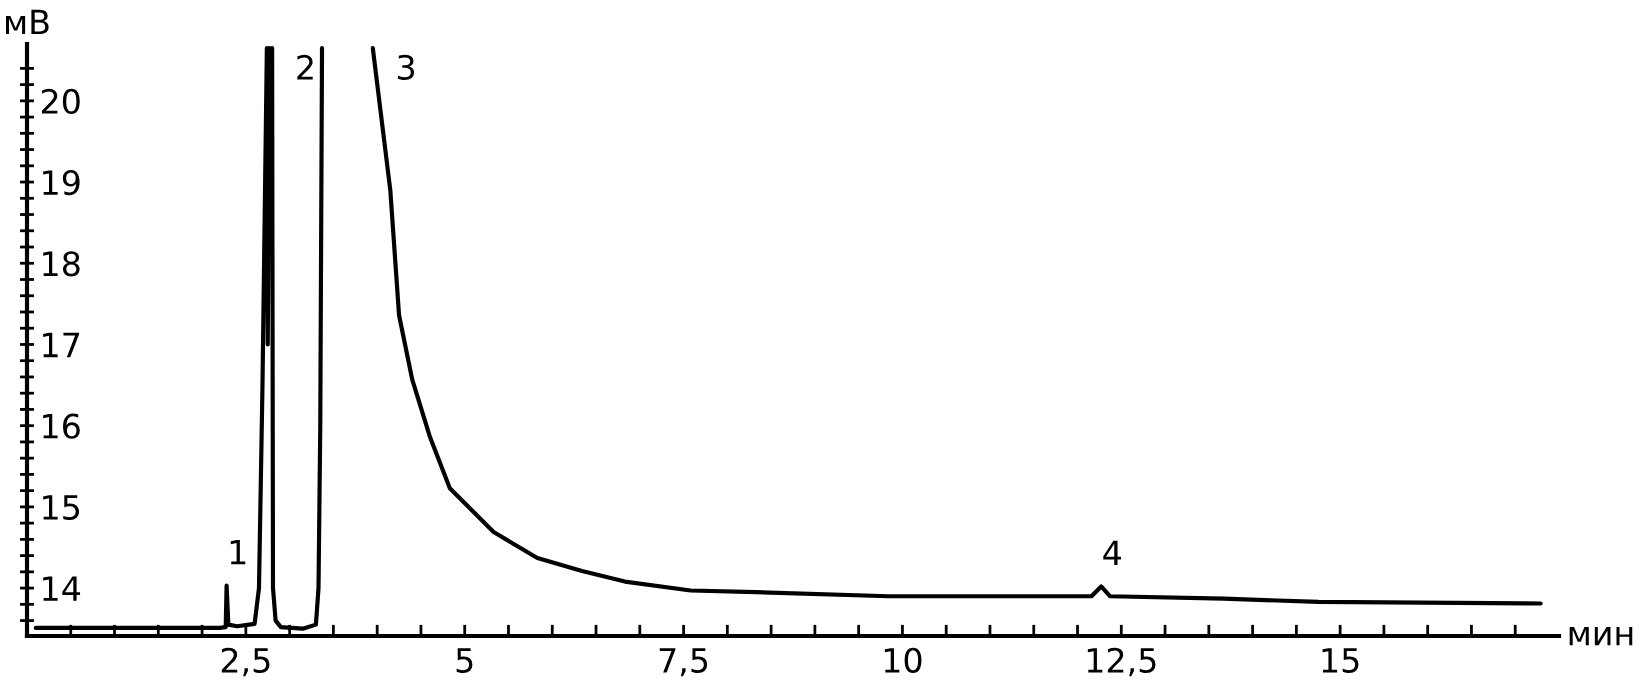  What do you see at coordinates (27, 22) in the screenshot?
I see `y-axis-title: мВ` at bounding box center [27, 22].